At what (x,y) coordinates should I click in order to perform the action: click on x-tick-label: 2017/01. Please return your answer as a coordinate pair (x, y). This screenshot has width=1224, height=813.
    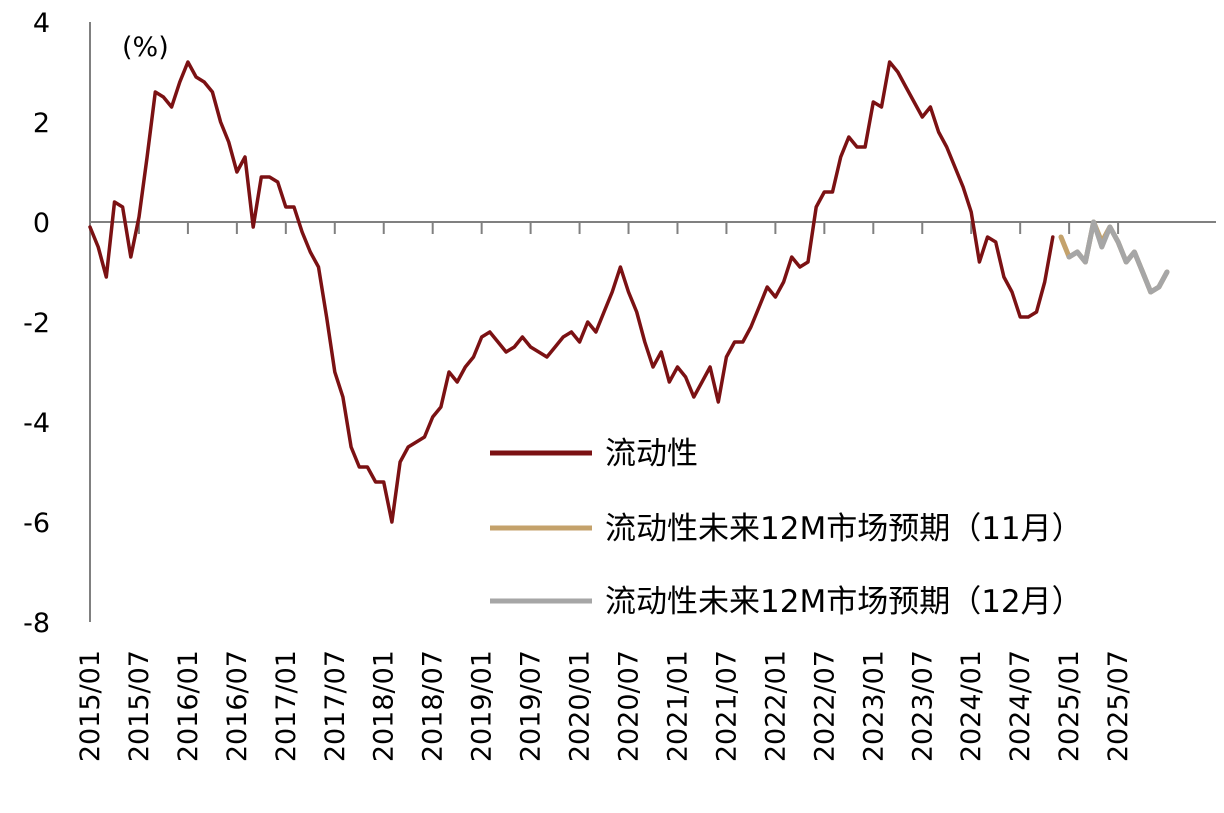
    Looking at the image, I should click on (286, 706).